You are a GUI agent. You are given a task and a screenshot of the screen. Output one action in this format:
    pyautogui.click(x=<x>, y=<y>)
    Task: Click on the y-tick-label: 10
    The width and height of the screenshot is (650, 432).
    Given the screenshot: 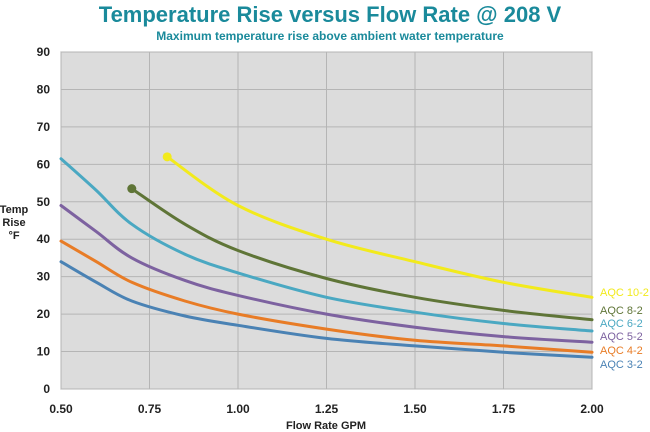 What is the action you would take?
    pyautogui.click(x=44, y=352)
    